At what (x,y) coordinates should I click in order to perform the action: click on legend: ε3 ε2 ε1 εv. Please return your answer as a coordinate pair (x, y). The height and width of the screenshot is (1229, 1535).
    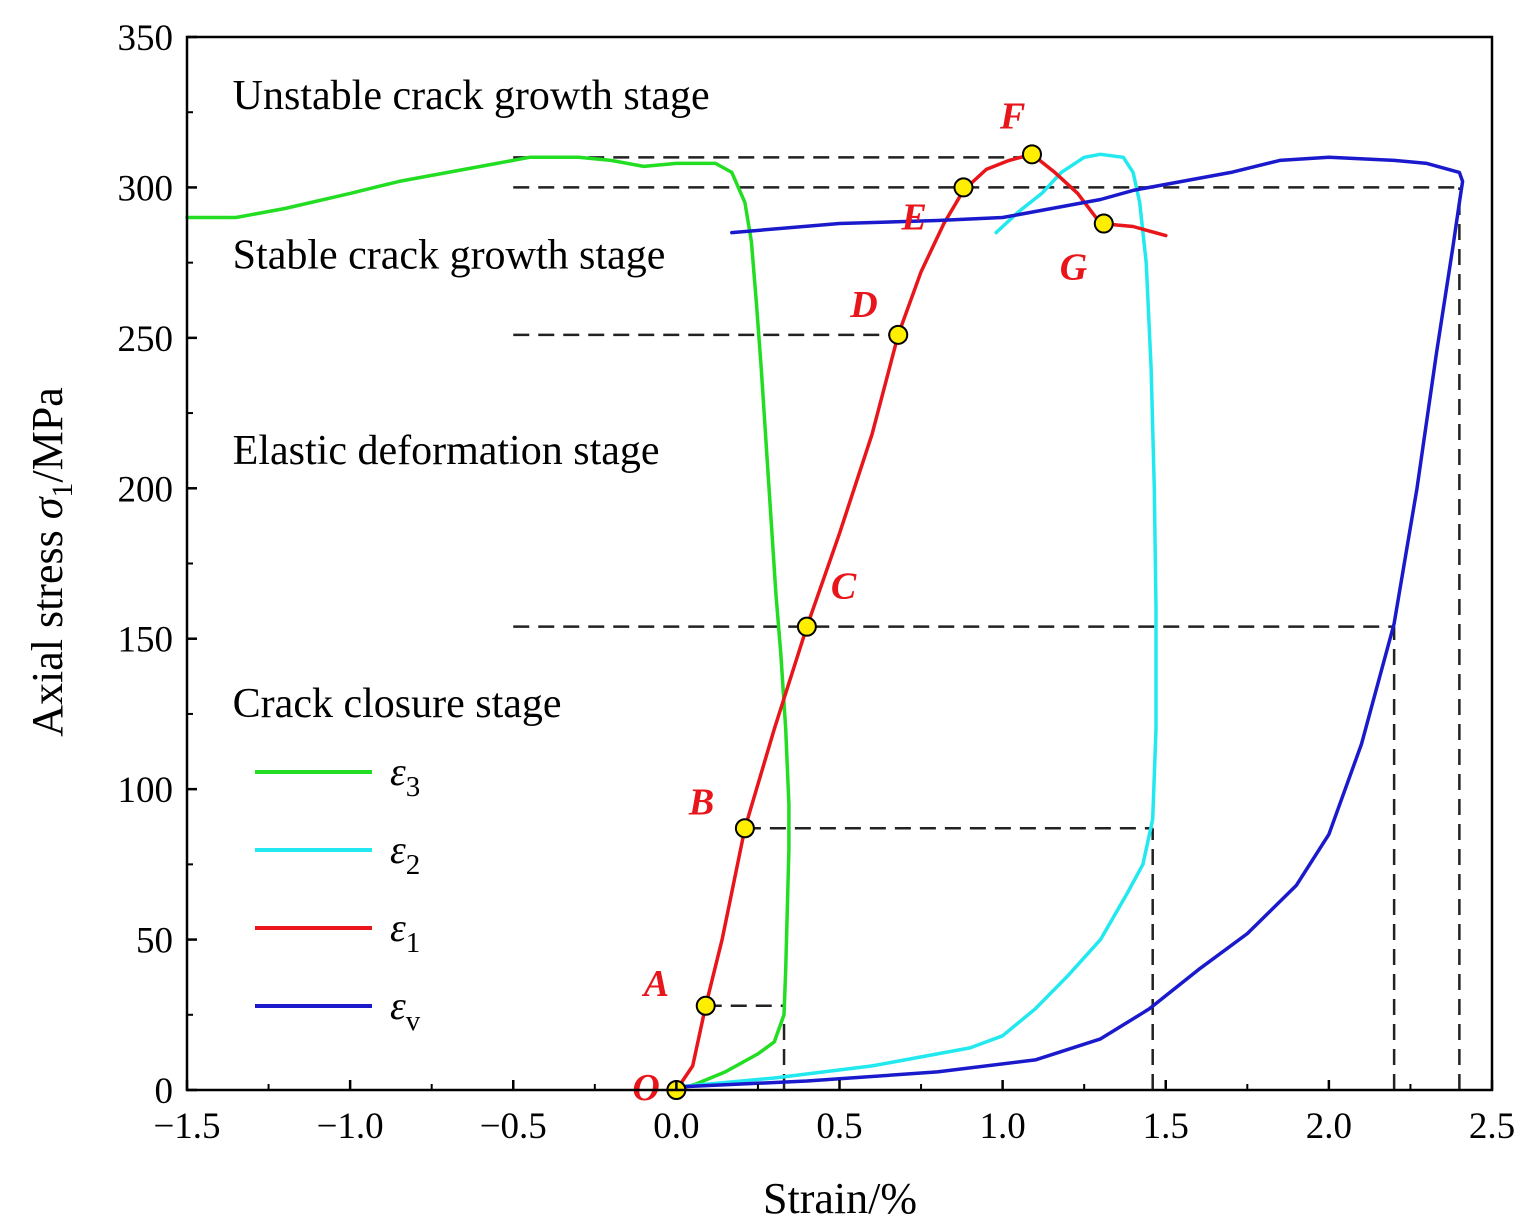
    Looking at the image, I should click on (338, 893).